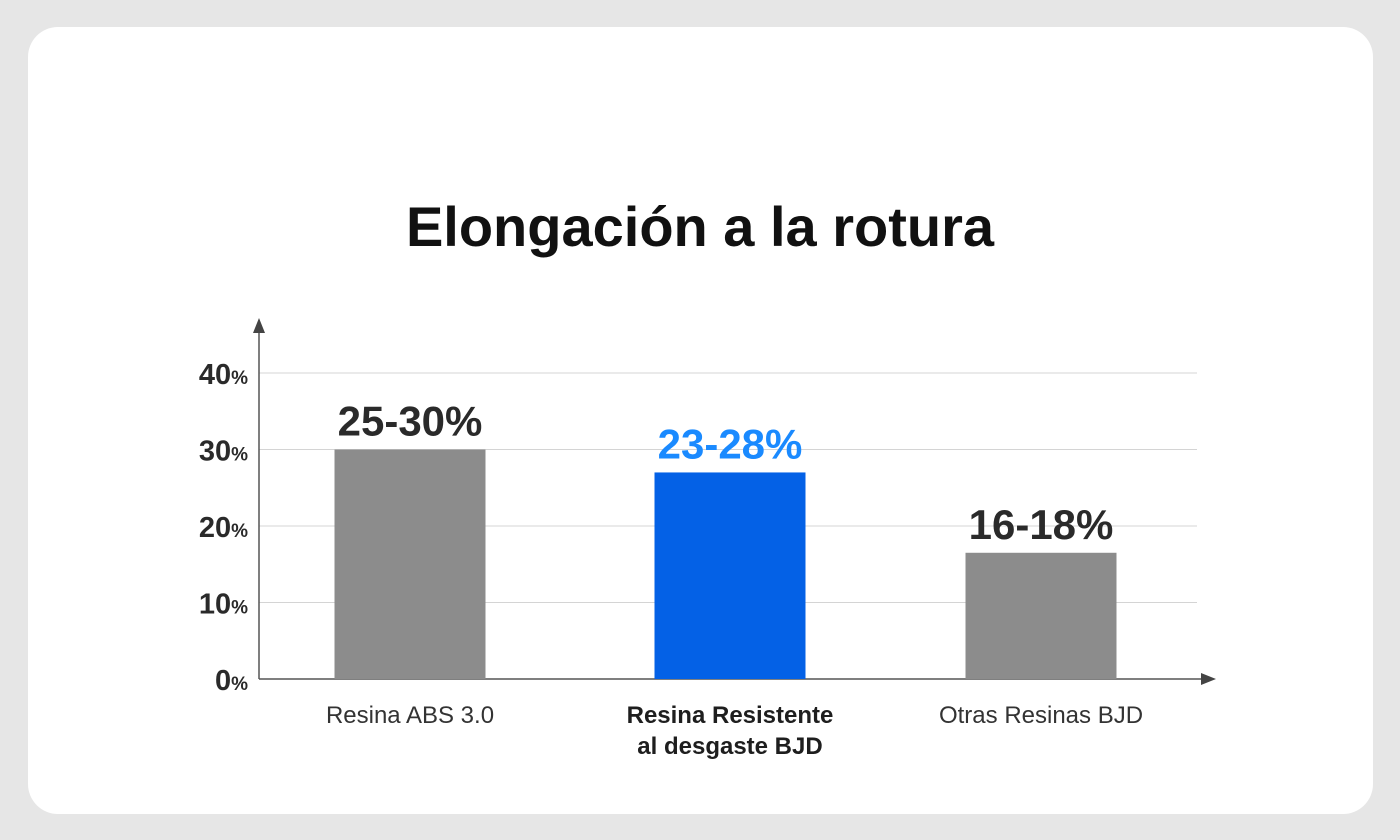  I want to click on y-tick-label: 40%, so click(223, 375).